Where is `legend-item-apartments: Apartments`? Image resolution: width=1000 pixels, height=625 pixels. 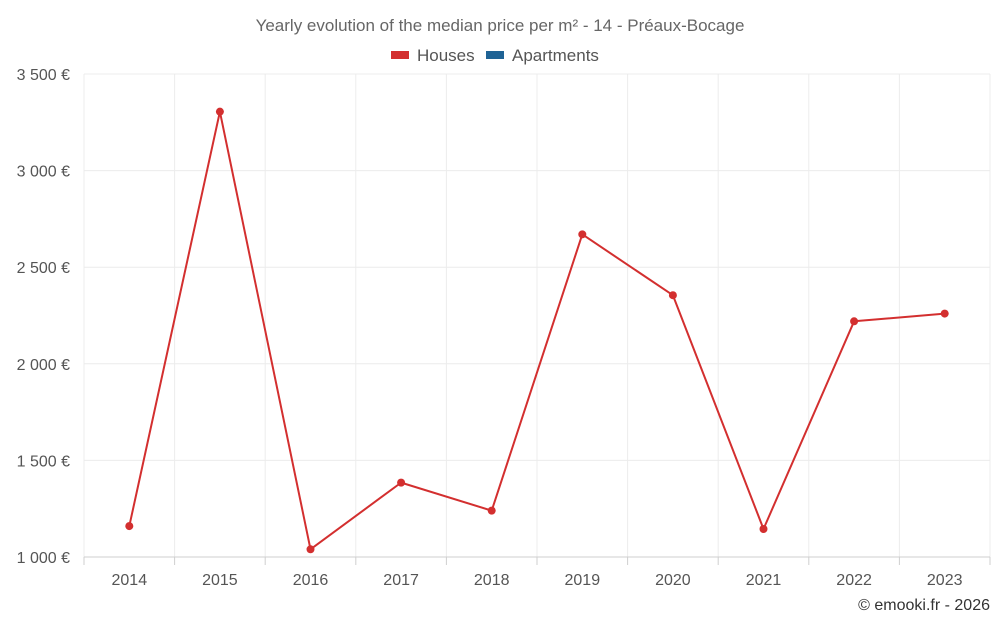 legend-item-apartments: Apartments is located at coordinates (542, 55).